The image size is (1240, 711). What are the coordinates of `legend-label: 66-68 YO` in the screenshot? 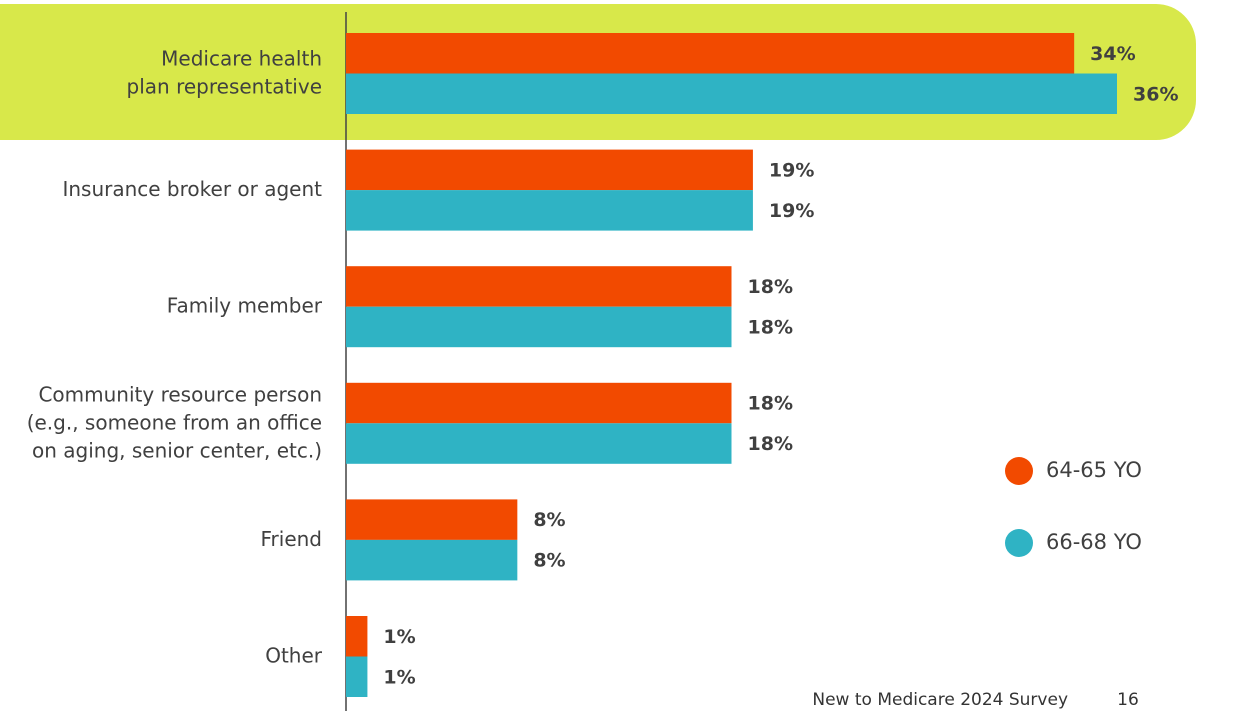 It's located at (1094, 542).